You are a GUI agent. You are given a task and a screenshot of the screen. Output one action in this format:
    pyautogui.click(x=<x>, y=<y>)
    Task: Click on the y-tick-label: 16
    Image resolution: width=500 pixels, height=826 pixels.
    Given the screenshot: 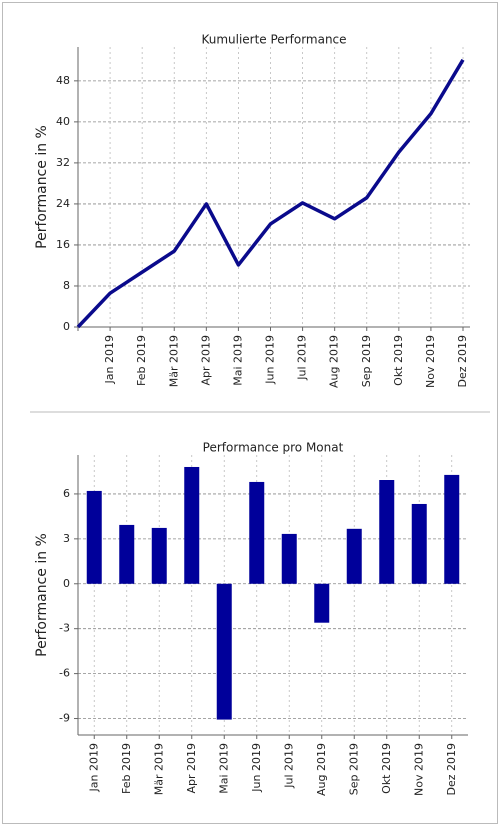 What is the action you would take?
    pyautogui.click(x=63, y=244)
    